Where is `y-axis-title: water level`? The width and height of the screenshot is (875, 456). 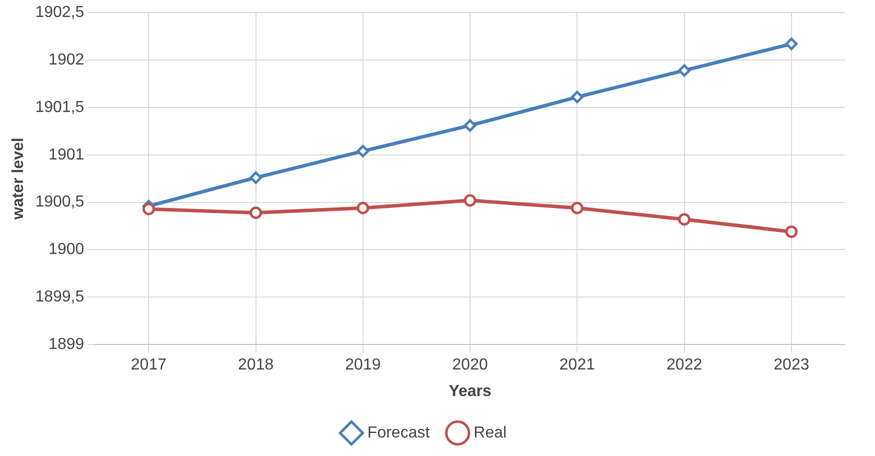
y-axis-title: water level is located at coordinates (19, 179).